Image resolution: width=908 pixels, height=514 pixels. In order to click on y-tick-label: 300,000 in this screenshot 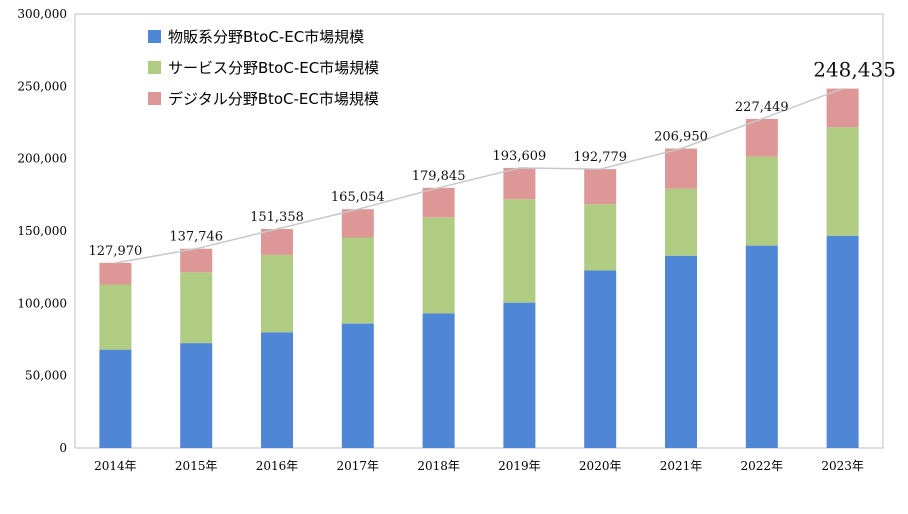, I will do `click(42, 14)`.